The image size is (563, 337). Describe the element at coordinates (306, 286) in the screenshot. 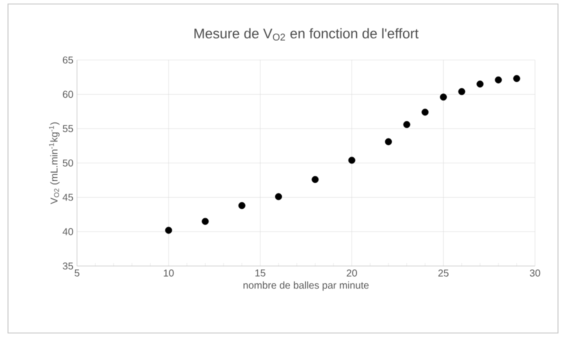

I see `x-axis-title: nombre de balles par minute` at that location.